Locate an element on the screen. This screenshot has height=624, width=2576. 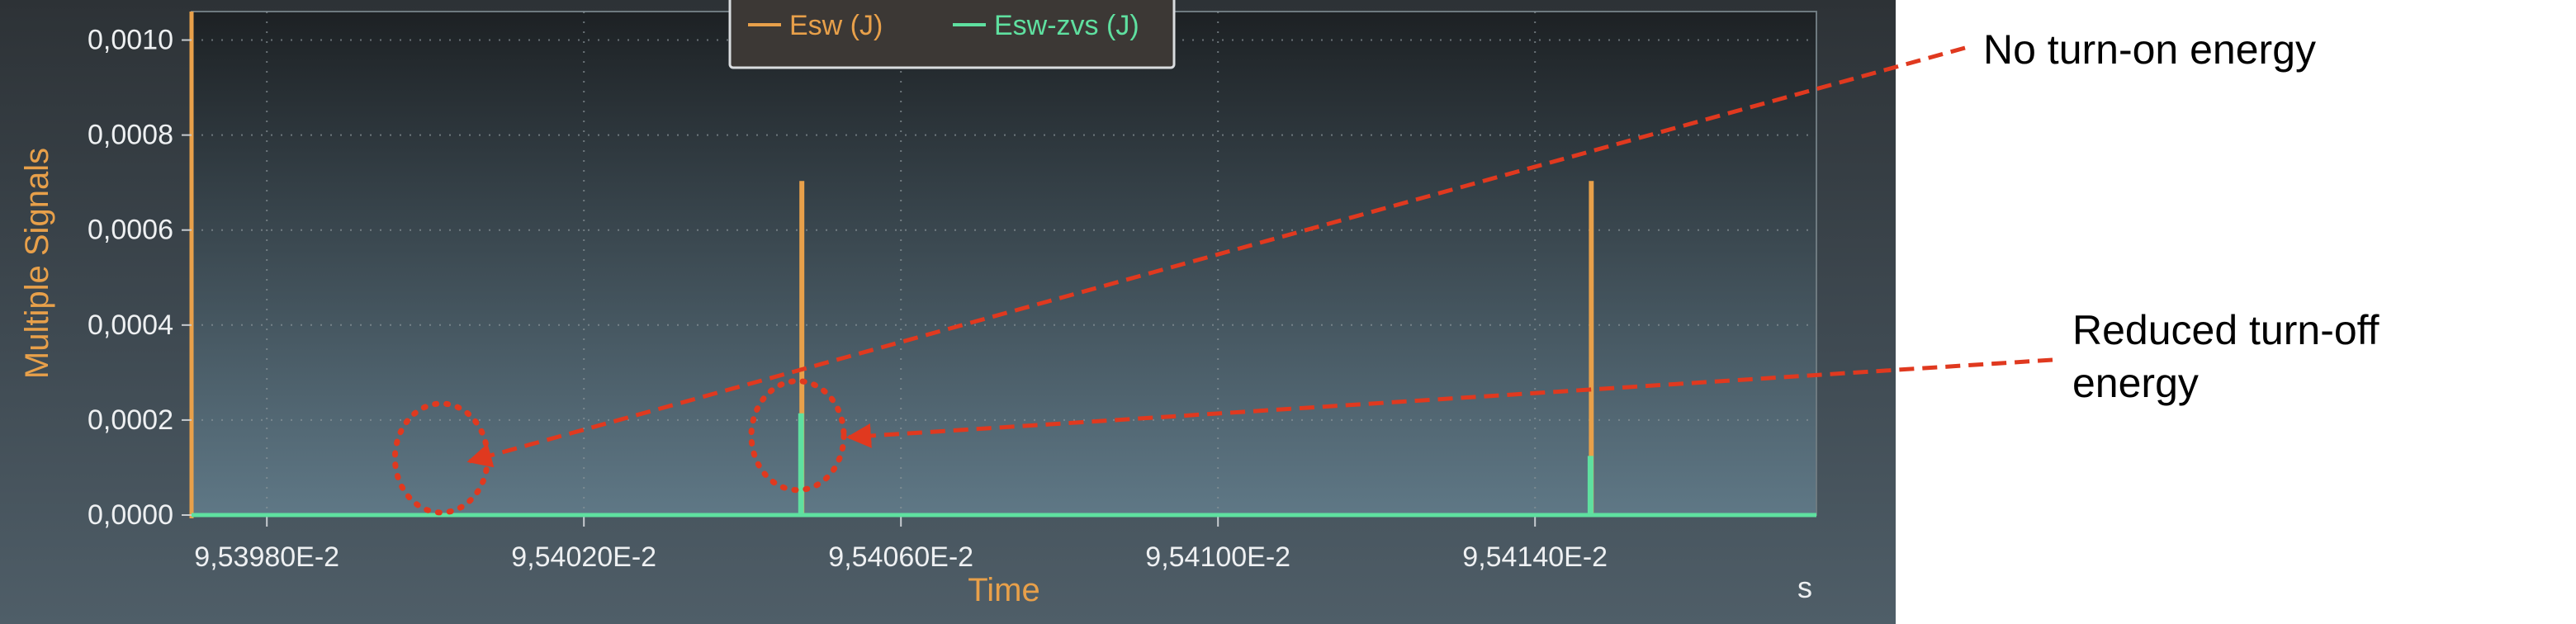
y-tick-label: 0,0010 is located at coordinates (130, 40).